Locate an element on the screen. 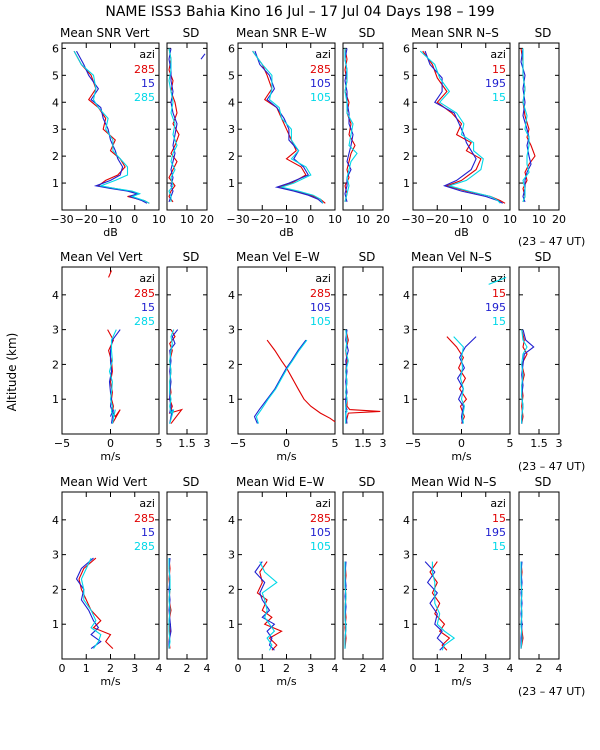 The image size is (600, 750). panel-2: SD 10 20 is located at coordinates (190, 126).